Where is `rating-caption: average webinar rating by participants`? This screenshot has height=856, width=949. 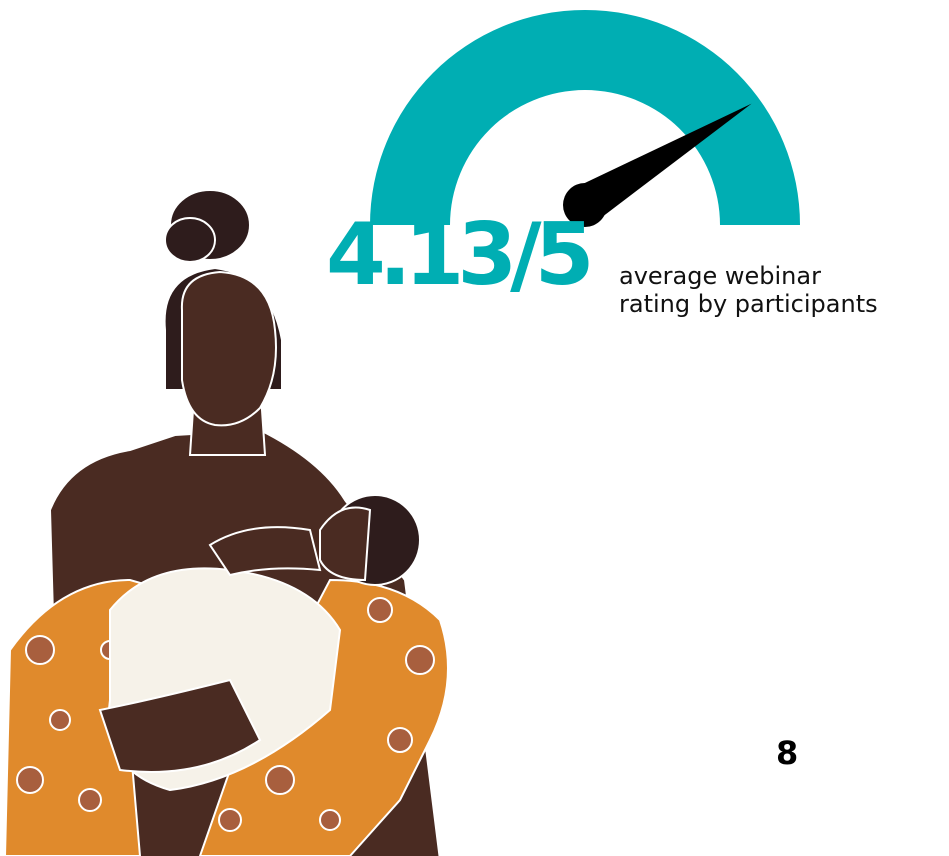 rating-caption: average webinar rating by participants is located at coordinates (748, 290).